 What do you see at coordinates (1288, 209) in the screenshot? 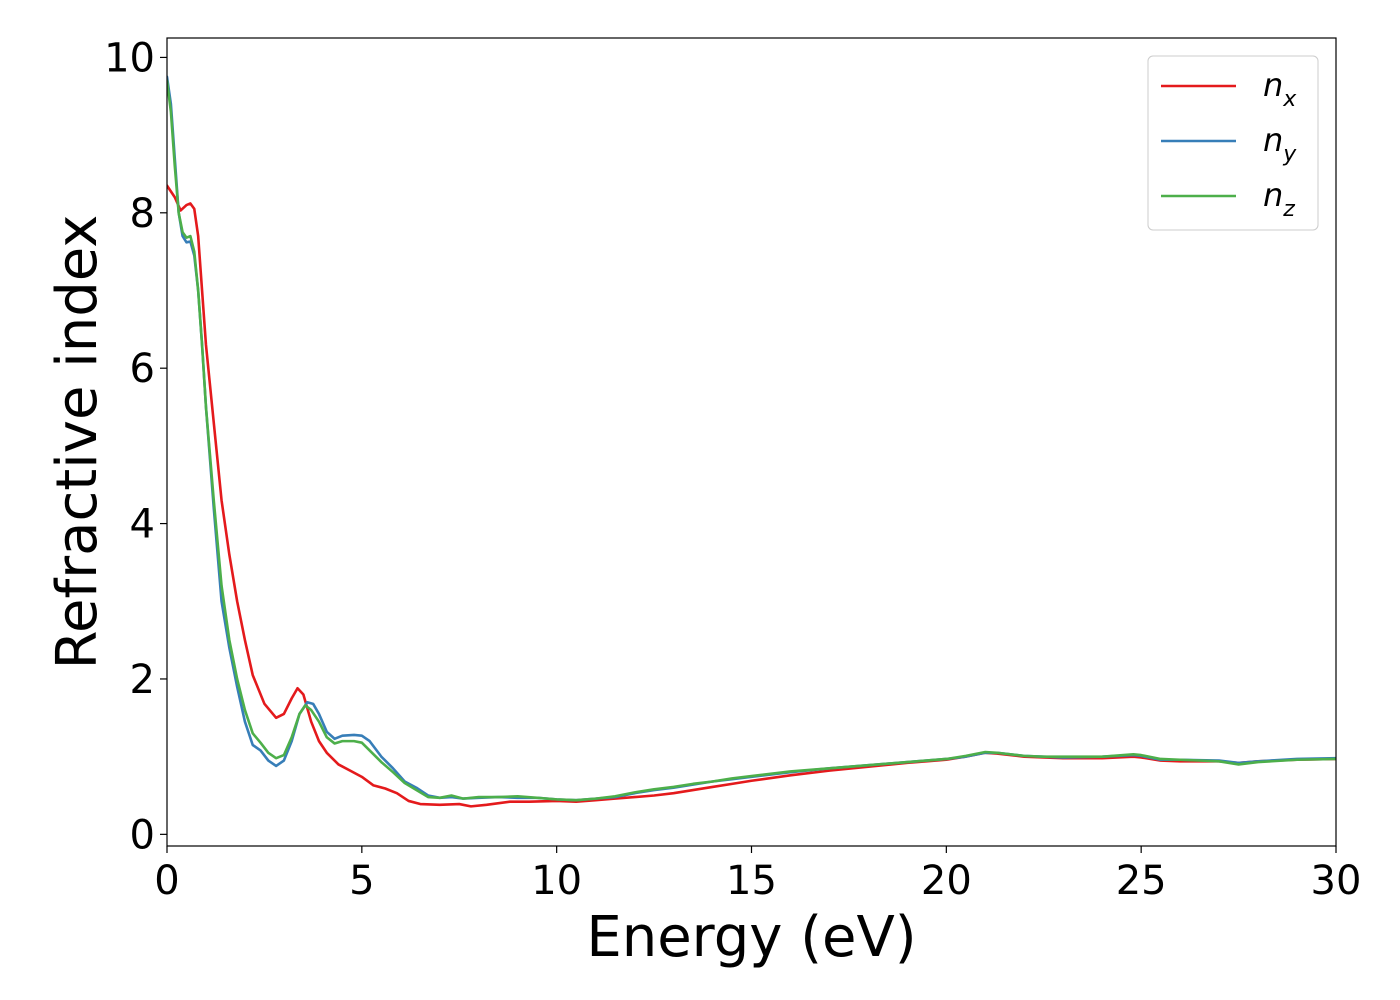
I see `legend-label-subscript: z` at bounding box center [1288, 209].